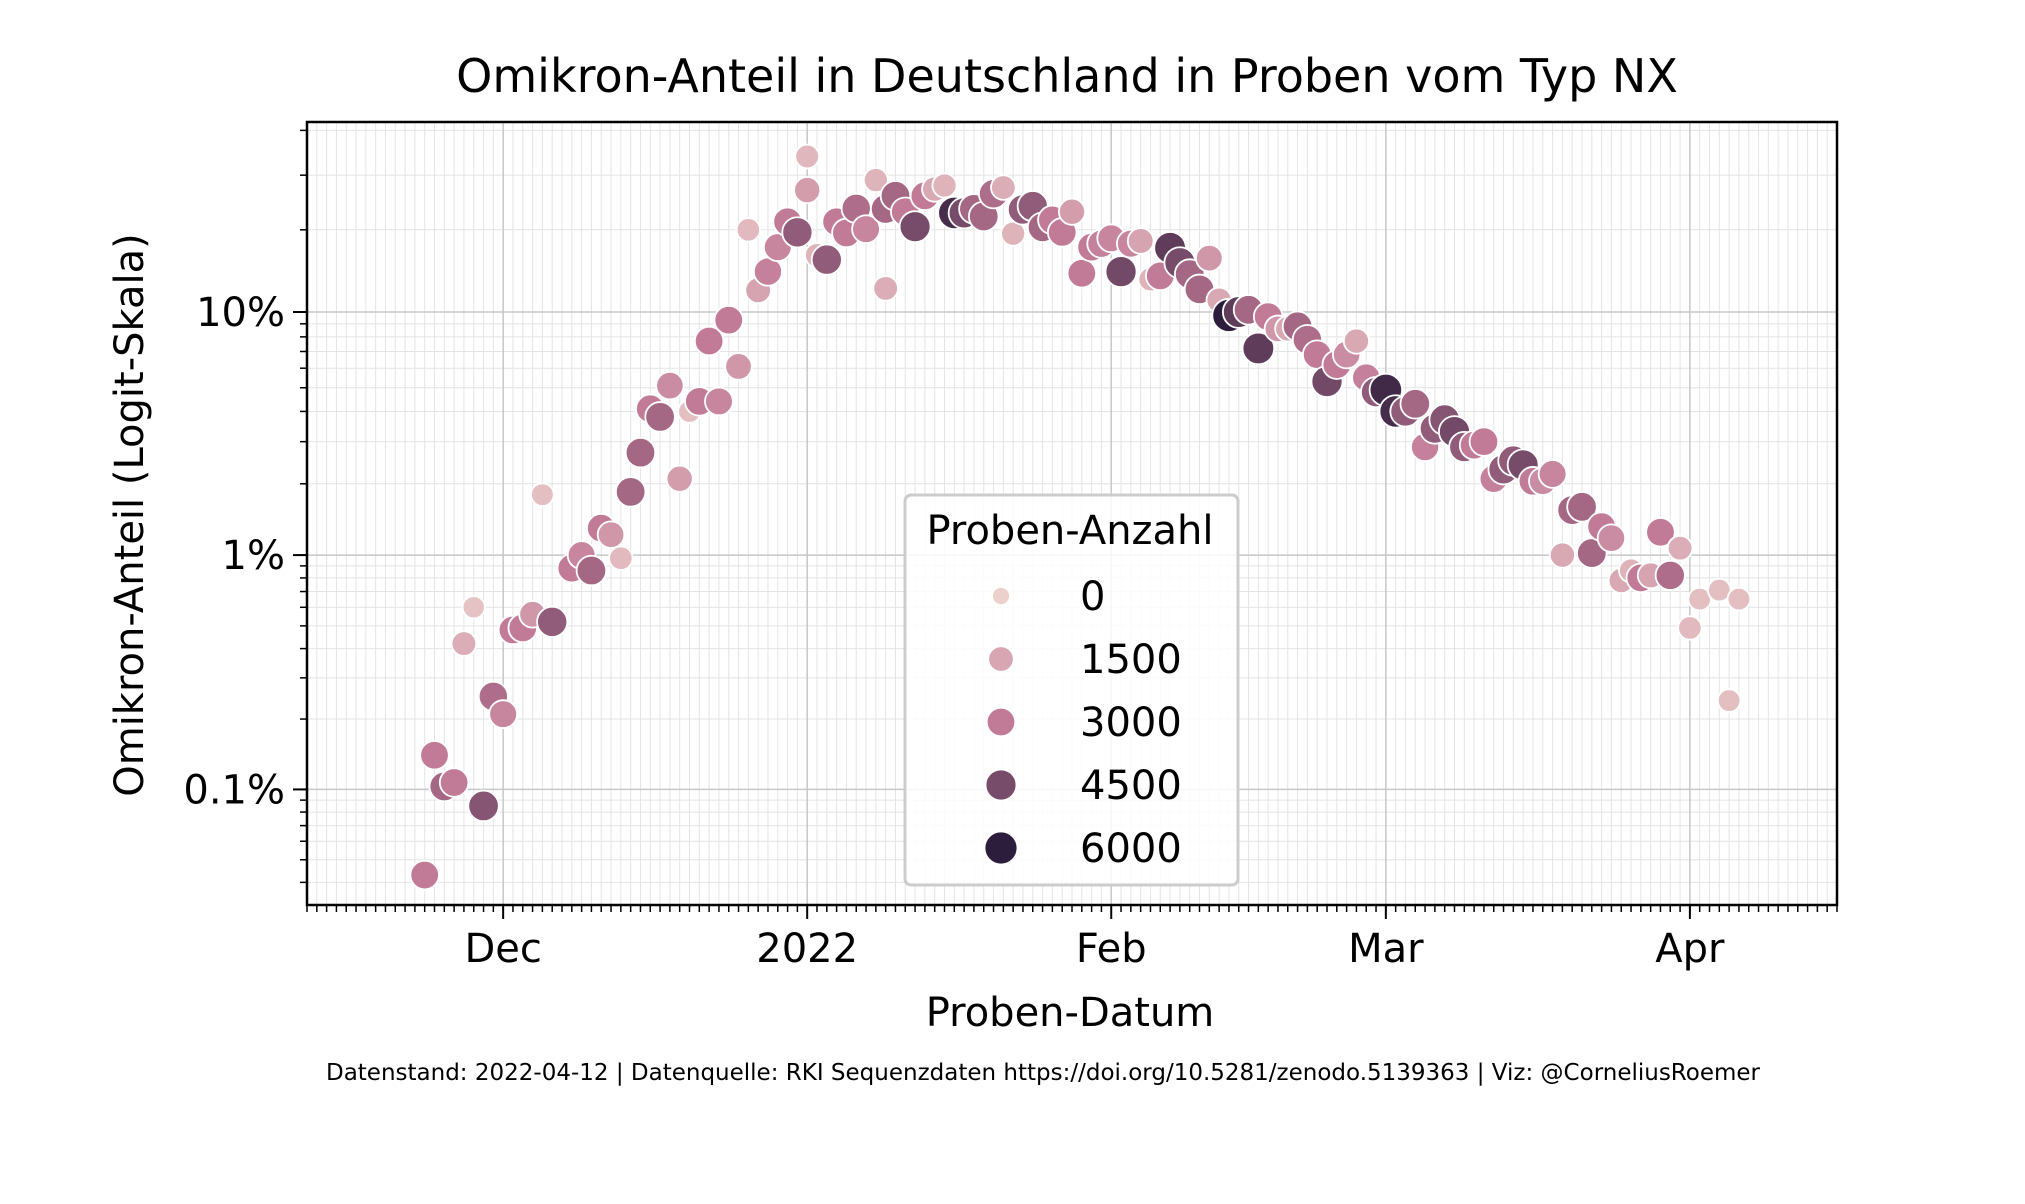  What do you see at coordinates (1131, 786) in the screenshot?
I see `legend-label: 4500` at bounding box center [1131, 786].